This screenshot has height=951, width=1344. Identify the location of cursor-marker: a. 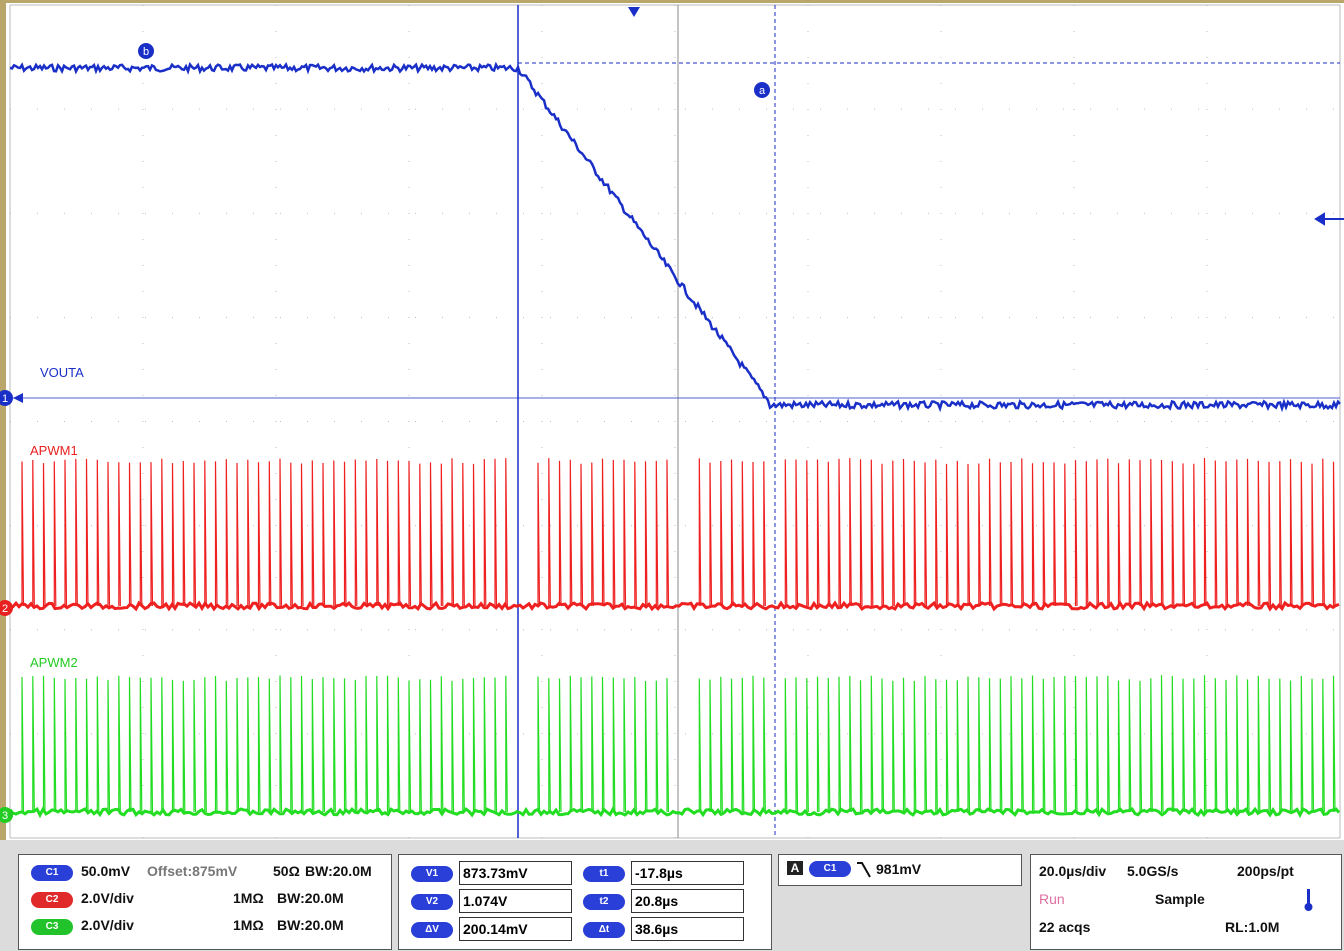
(762, 90).